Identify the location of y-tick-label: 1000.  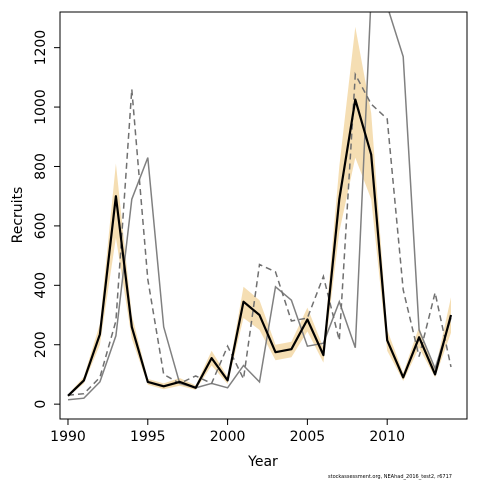
(41, 107).